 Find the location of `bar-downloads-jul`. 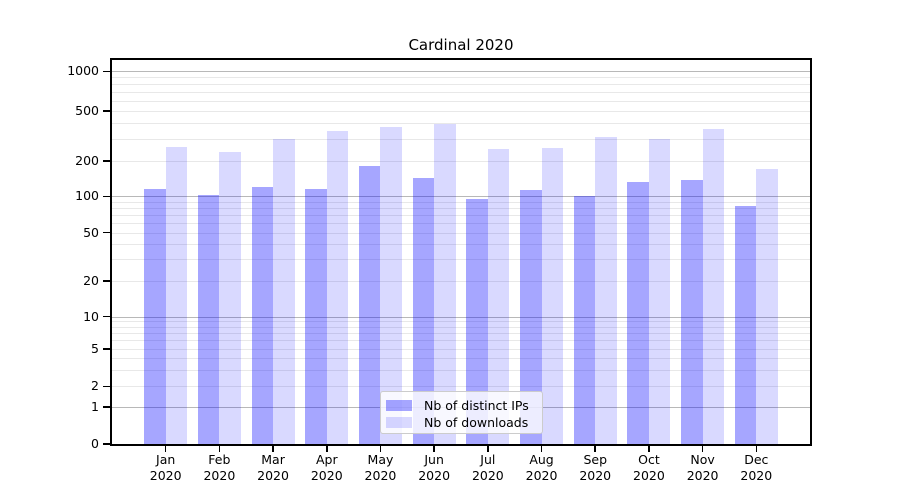

bar-downloads-jul is located at coordinates (498, 296).